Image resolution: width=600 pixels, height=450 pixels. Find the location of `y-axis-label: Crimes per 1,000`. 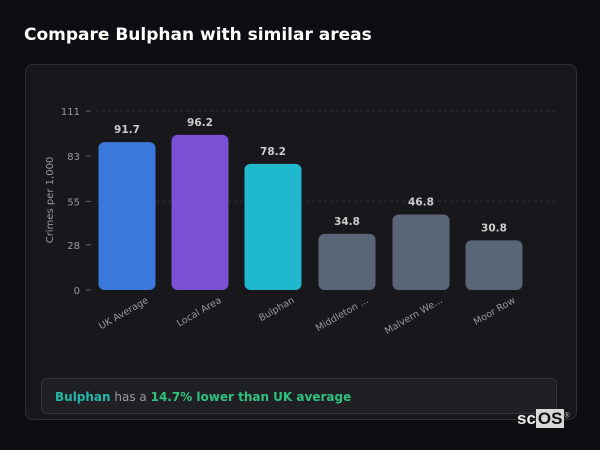

y-axis-label: Crimes per 1,000 is located at coordinates (50, 200).